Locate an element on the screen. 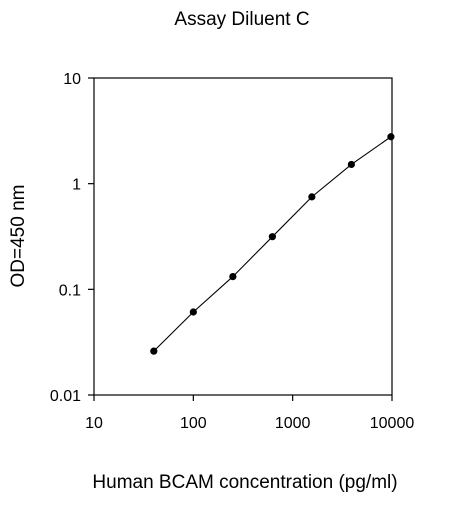 Image resolution: width=463 pixels, height=510 pixels. y-tick-label: 1 is located at coordinates (76, 185).